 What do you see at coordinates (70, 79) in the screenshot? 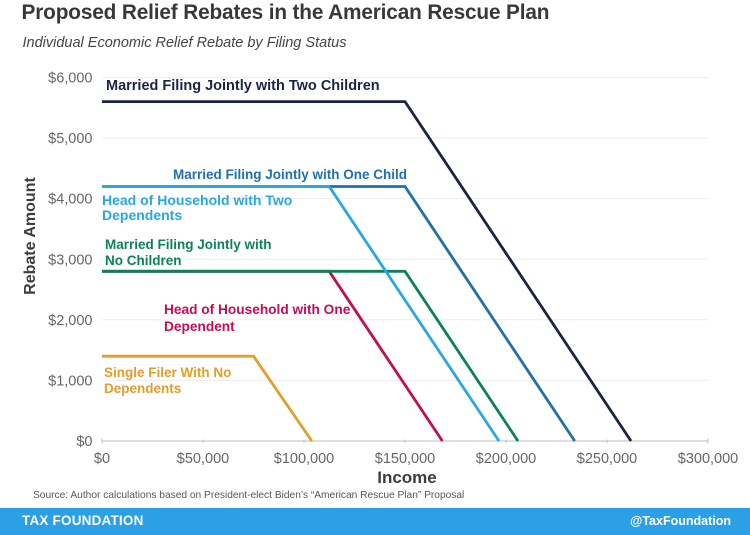
I see `svg-text: $6,000` at bounding box center [70, 79].